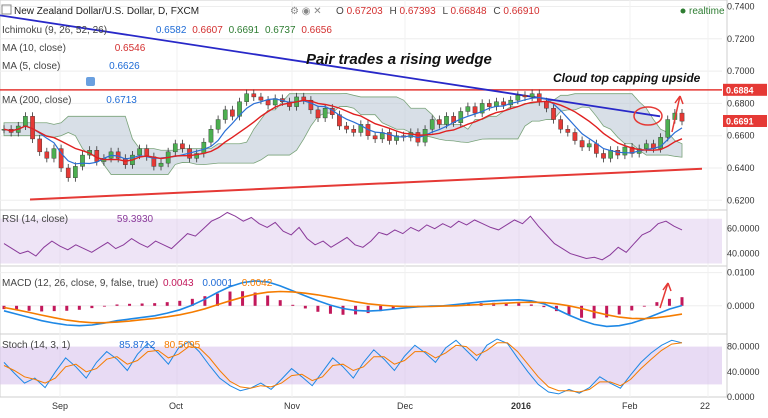 This screenshot has width=768, height=418. I want to click on ohlc-h: 0.67393, so click(418, 11).